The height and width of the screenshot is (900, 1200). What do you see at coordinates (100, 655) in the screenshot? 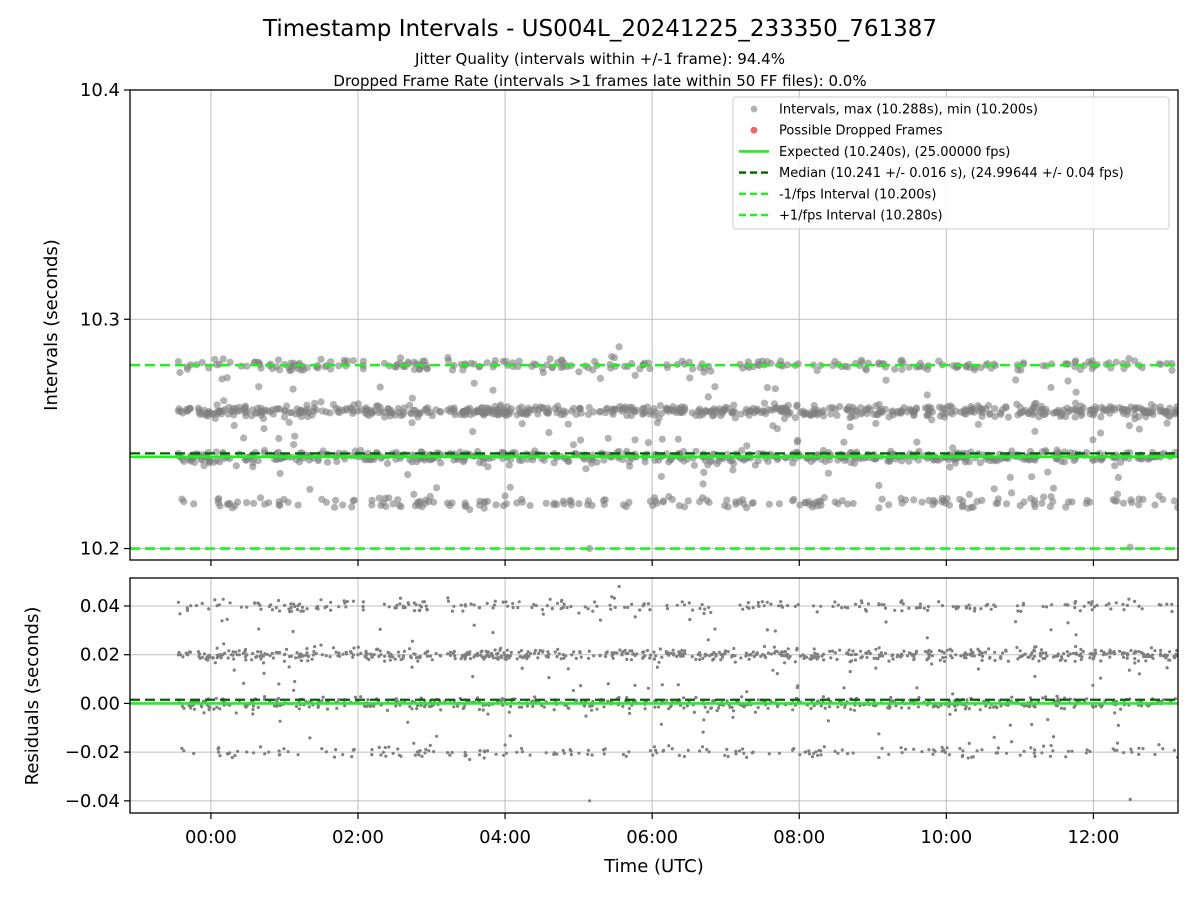
I see `y-tick-label: 0.02` at bounding box center [100, 655].